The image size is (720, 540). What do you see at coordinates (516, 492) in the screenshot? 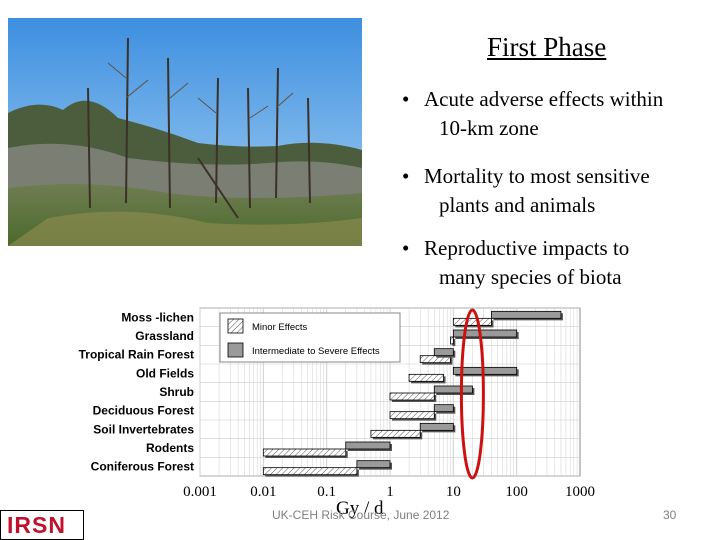
I see `x-tick-label: 100` at bounding box center [516, 492].